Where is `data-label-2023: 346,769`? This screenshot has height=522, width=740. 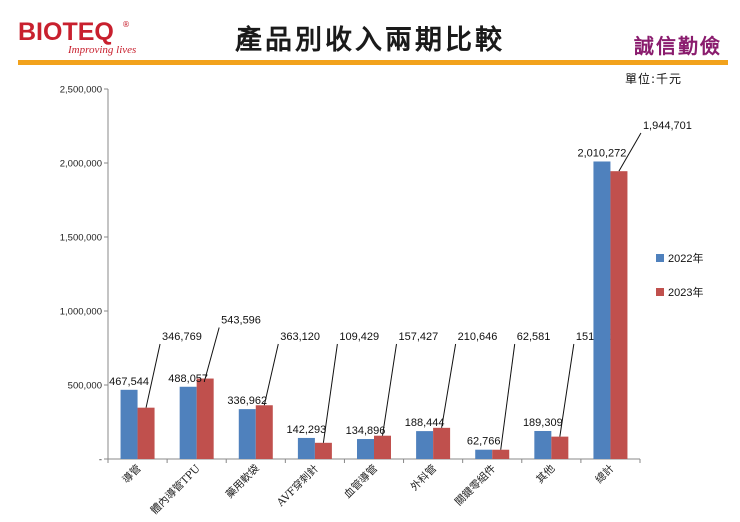 data-label-2023: 346,769 is located at coordinates (182, 337).